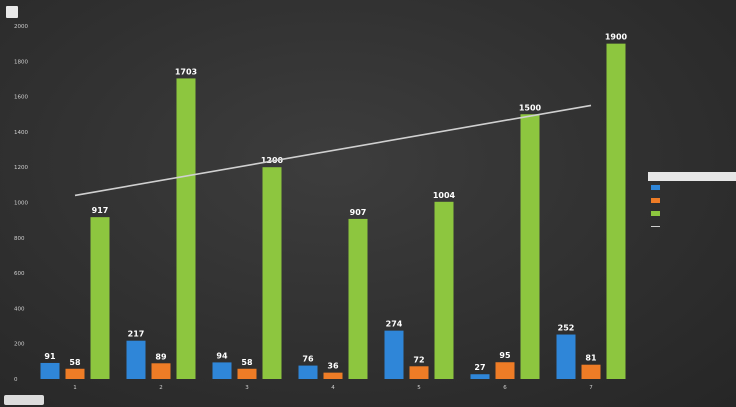  Describe the element at coordinates (12, 12) in the screenshot. I see `chart-title-tab` at that location.